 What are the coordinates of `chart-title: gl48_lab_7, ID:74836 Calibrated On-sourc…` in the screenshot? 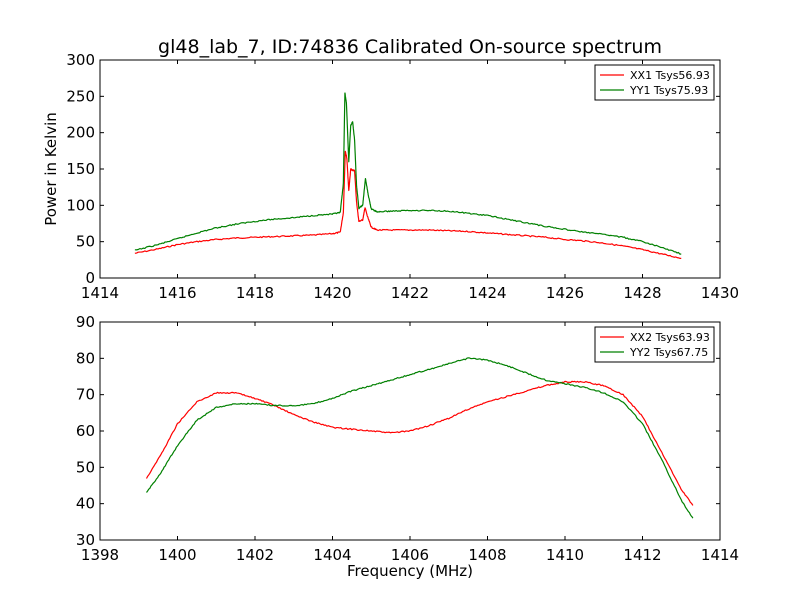 It's located at (410, 47).